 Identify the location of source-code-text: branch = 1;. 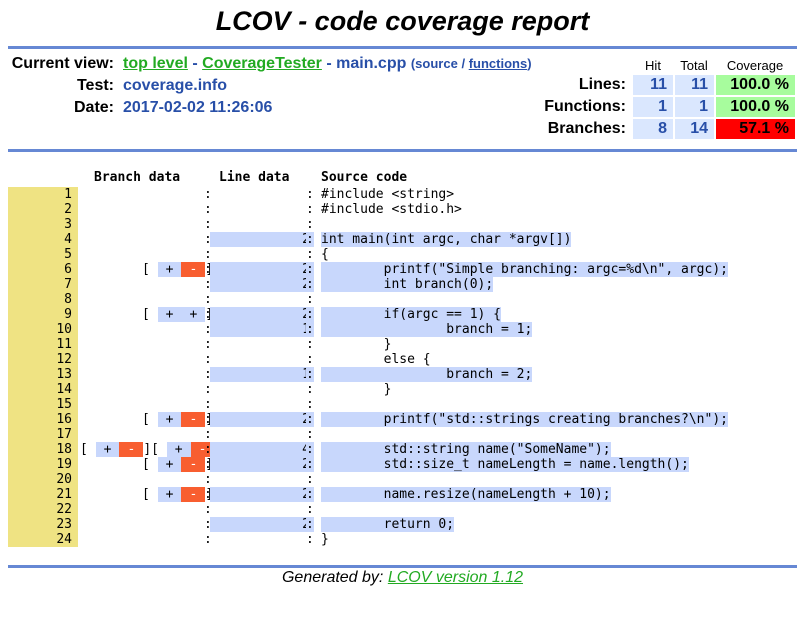
(427, 329).